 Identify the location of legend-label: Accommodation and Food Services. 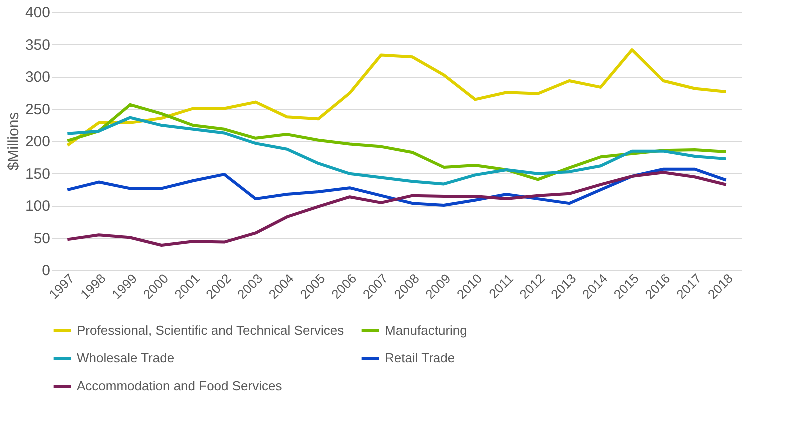
(180, 386).